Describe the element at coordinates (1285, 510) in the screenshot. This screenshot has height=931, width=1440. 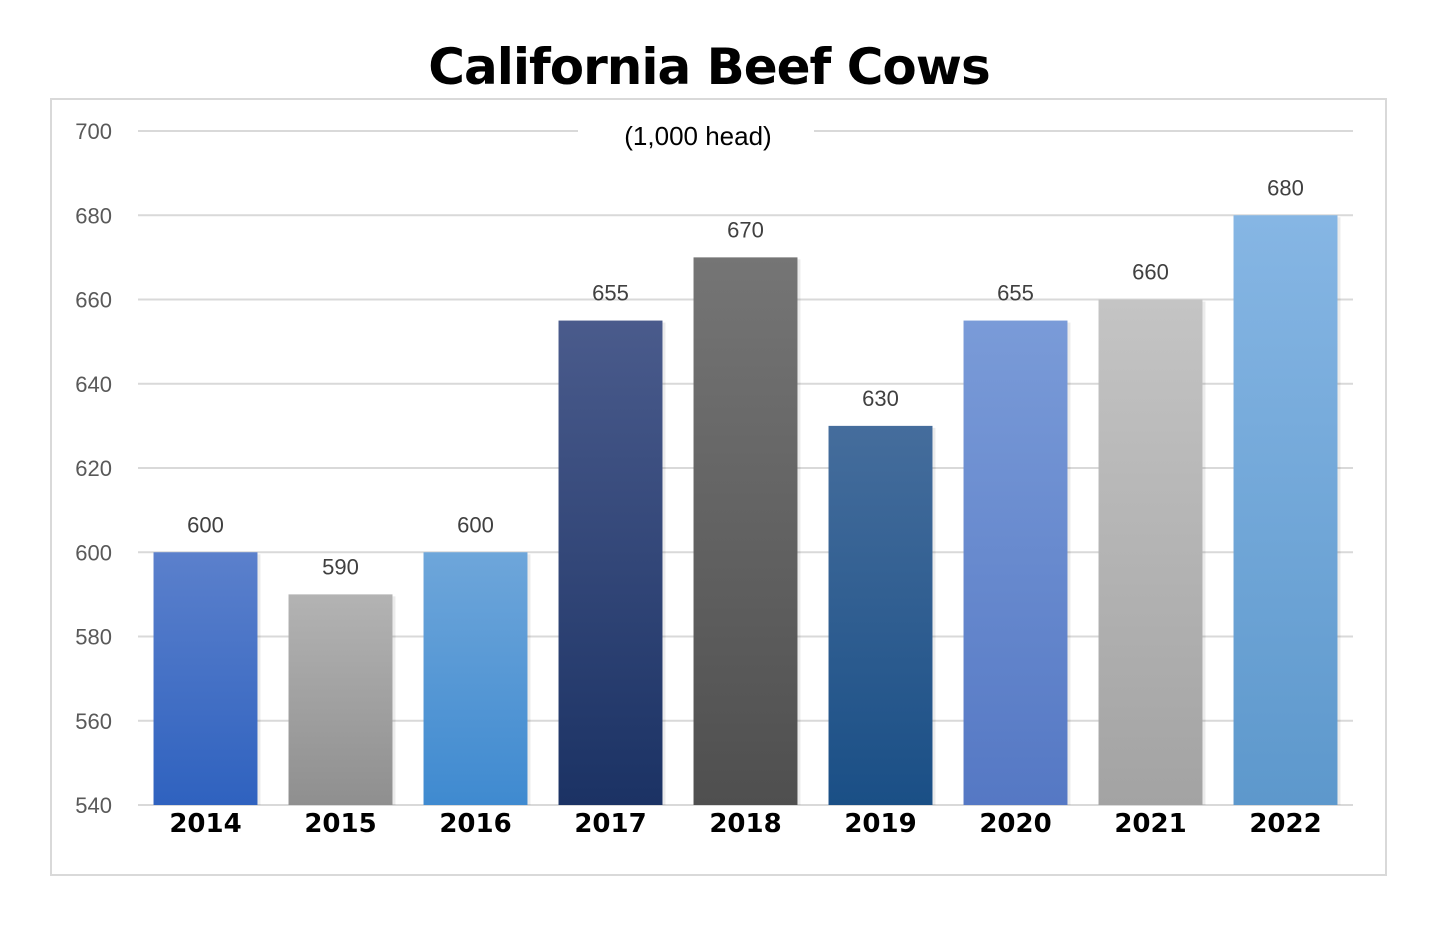
I see `bar-2022` at that location.